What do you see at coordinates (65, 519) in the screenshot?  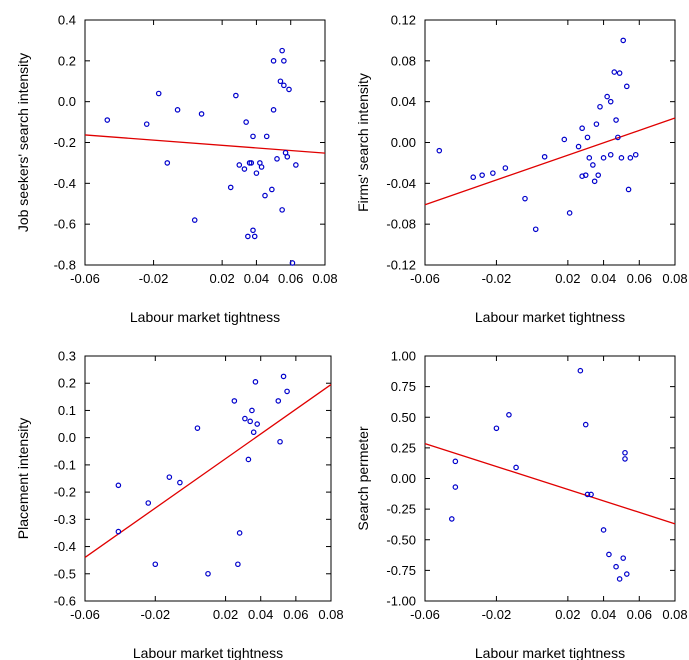 I see `y-tick-label: -0.3` at bounding box center [65, 519].